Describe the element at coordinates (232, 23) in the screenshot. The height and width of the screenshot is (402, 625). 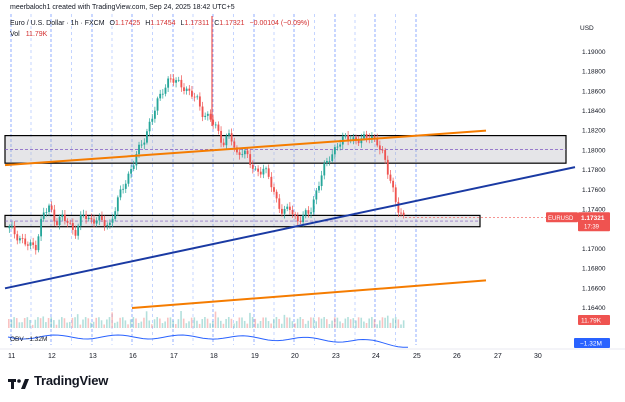
I see `ohlc-close-value: 1.17321` at that location.